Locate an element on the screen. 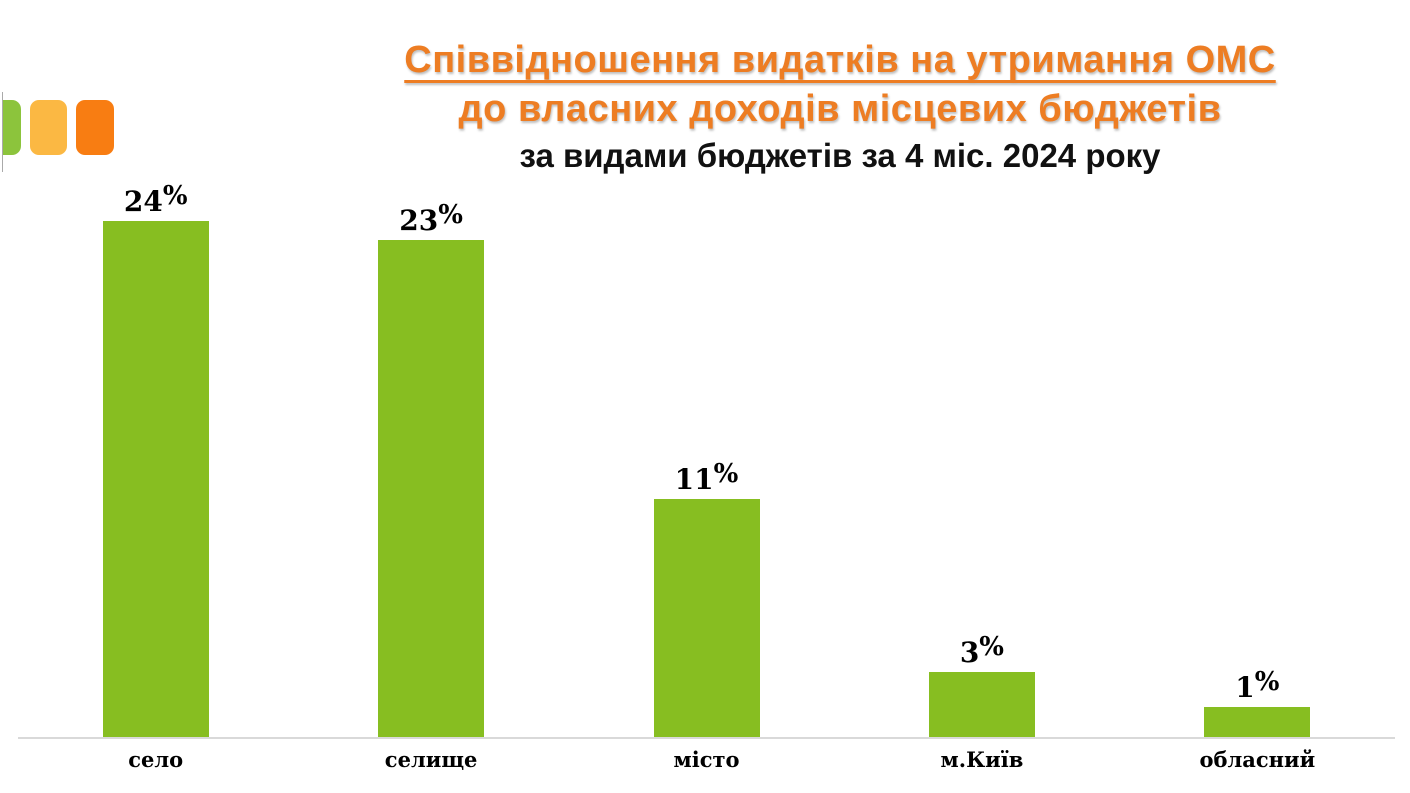 The height and width of the screenshot is (793, 1410). bar-column: 1% is located at coordinates (1257, 461).